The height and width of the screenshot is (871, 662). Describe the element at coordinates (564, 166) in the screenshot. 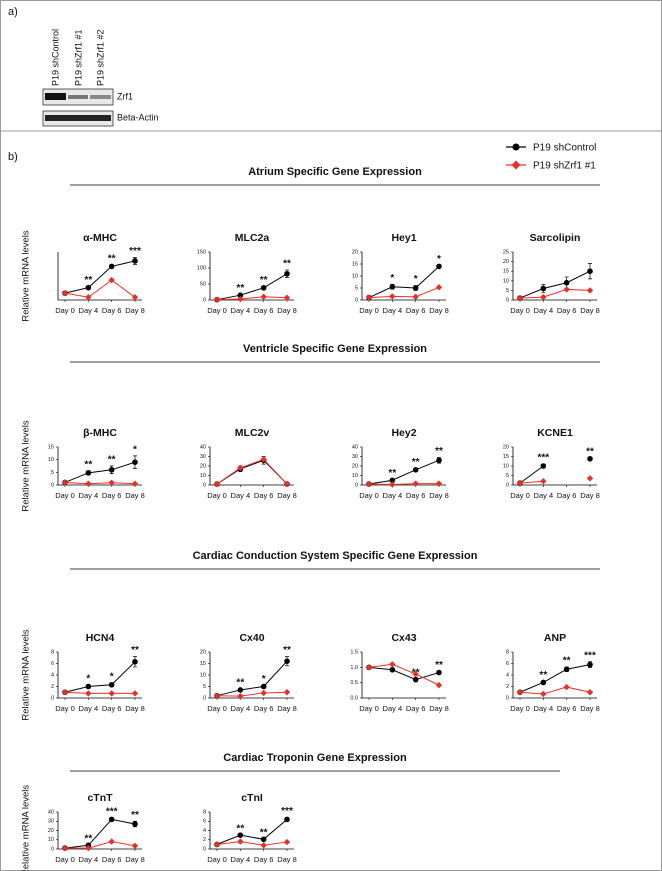

I see `legend-label: P19 shZrf1 #1` at that location.